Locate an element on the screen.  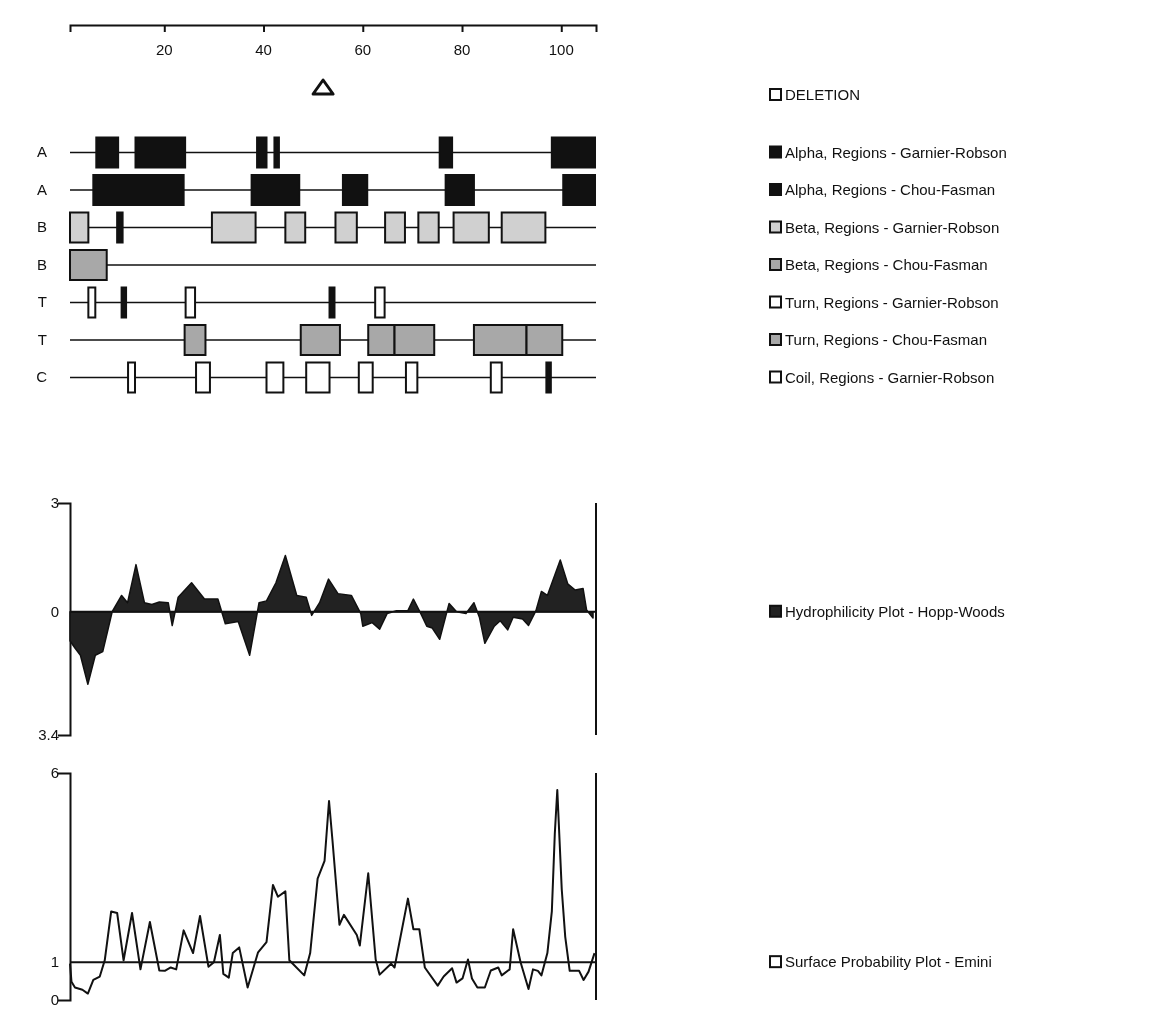
text: Hydrophilicity Plot - Hopp-Woods is located at coordinates (895, 611).